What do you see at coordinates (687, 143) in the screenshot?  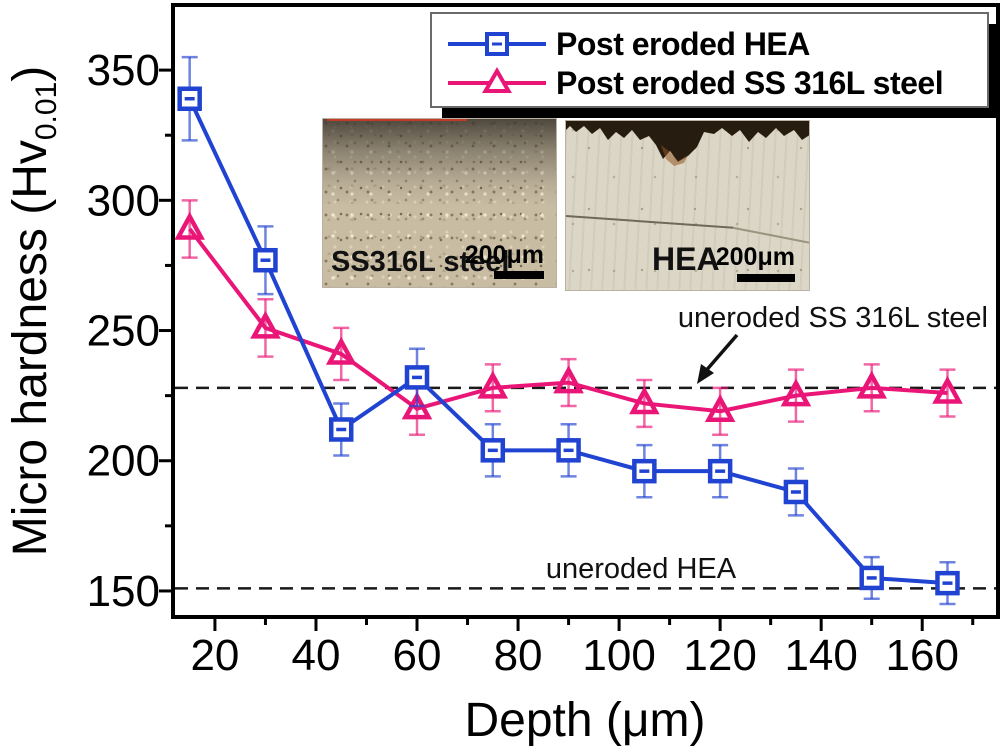 I see `eroded-surface-jagged-edge` at bounding box center [687, 143].